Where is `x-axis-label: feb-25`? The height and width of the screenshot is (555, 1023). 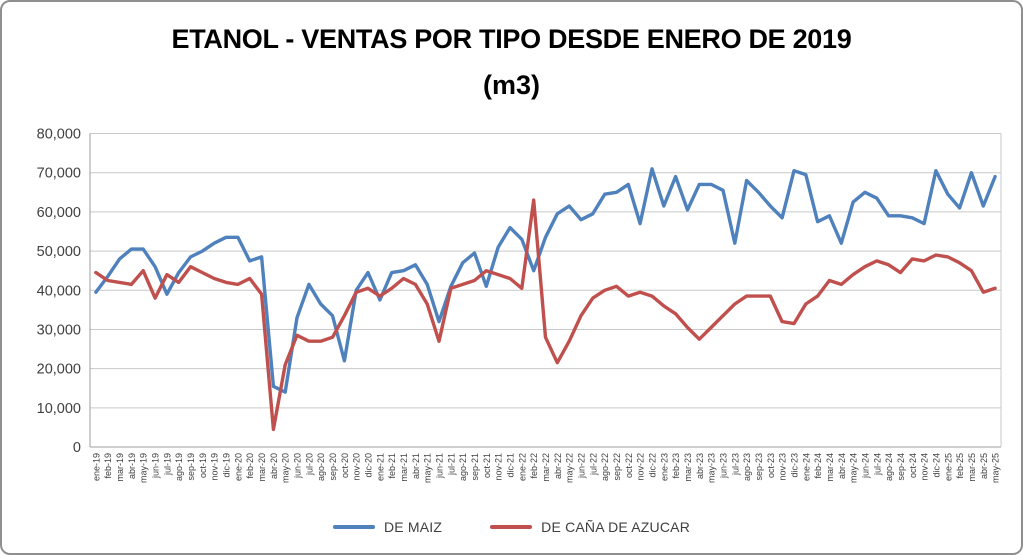 x-axis-label: feb-25 is located at coordinates (960, 466).